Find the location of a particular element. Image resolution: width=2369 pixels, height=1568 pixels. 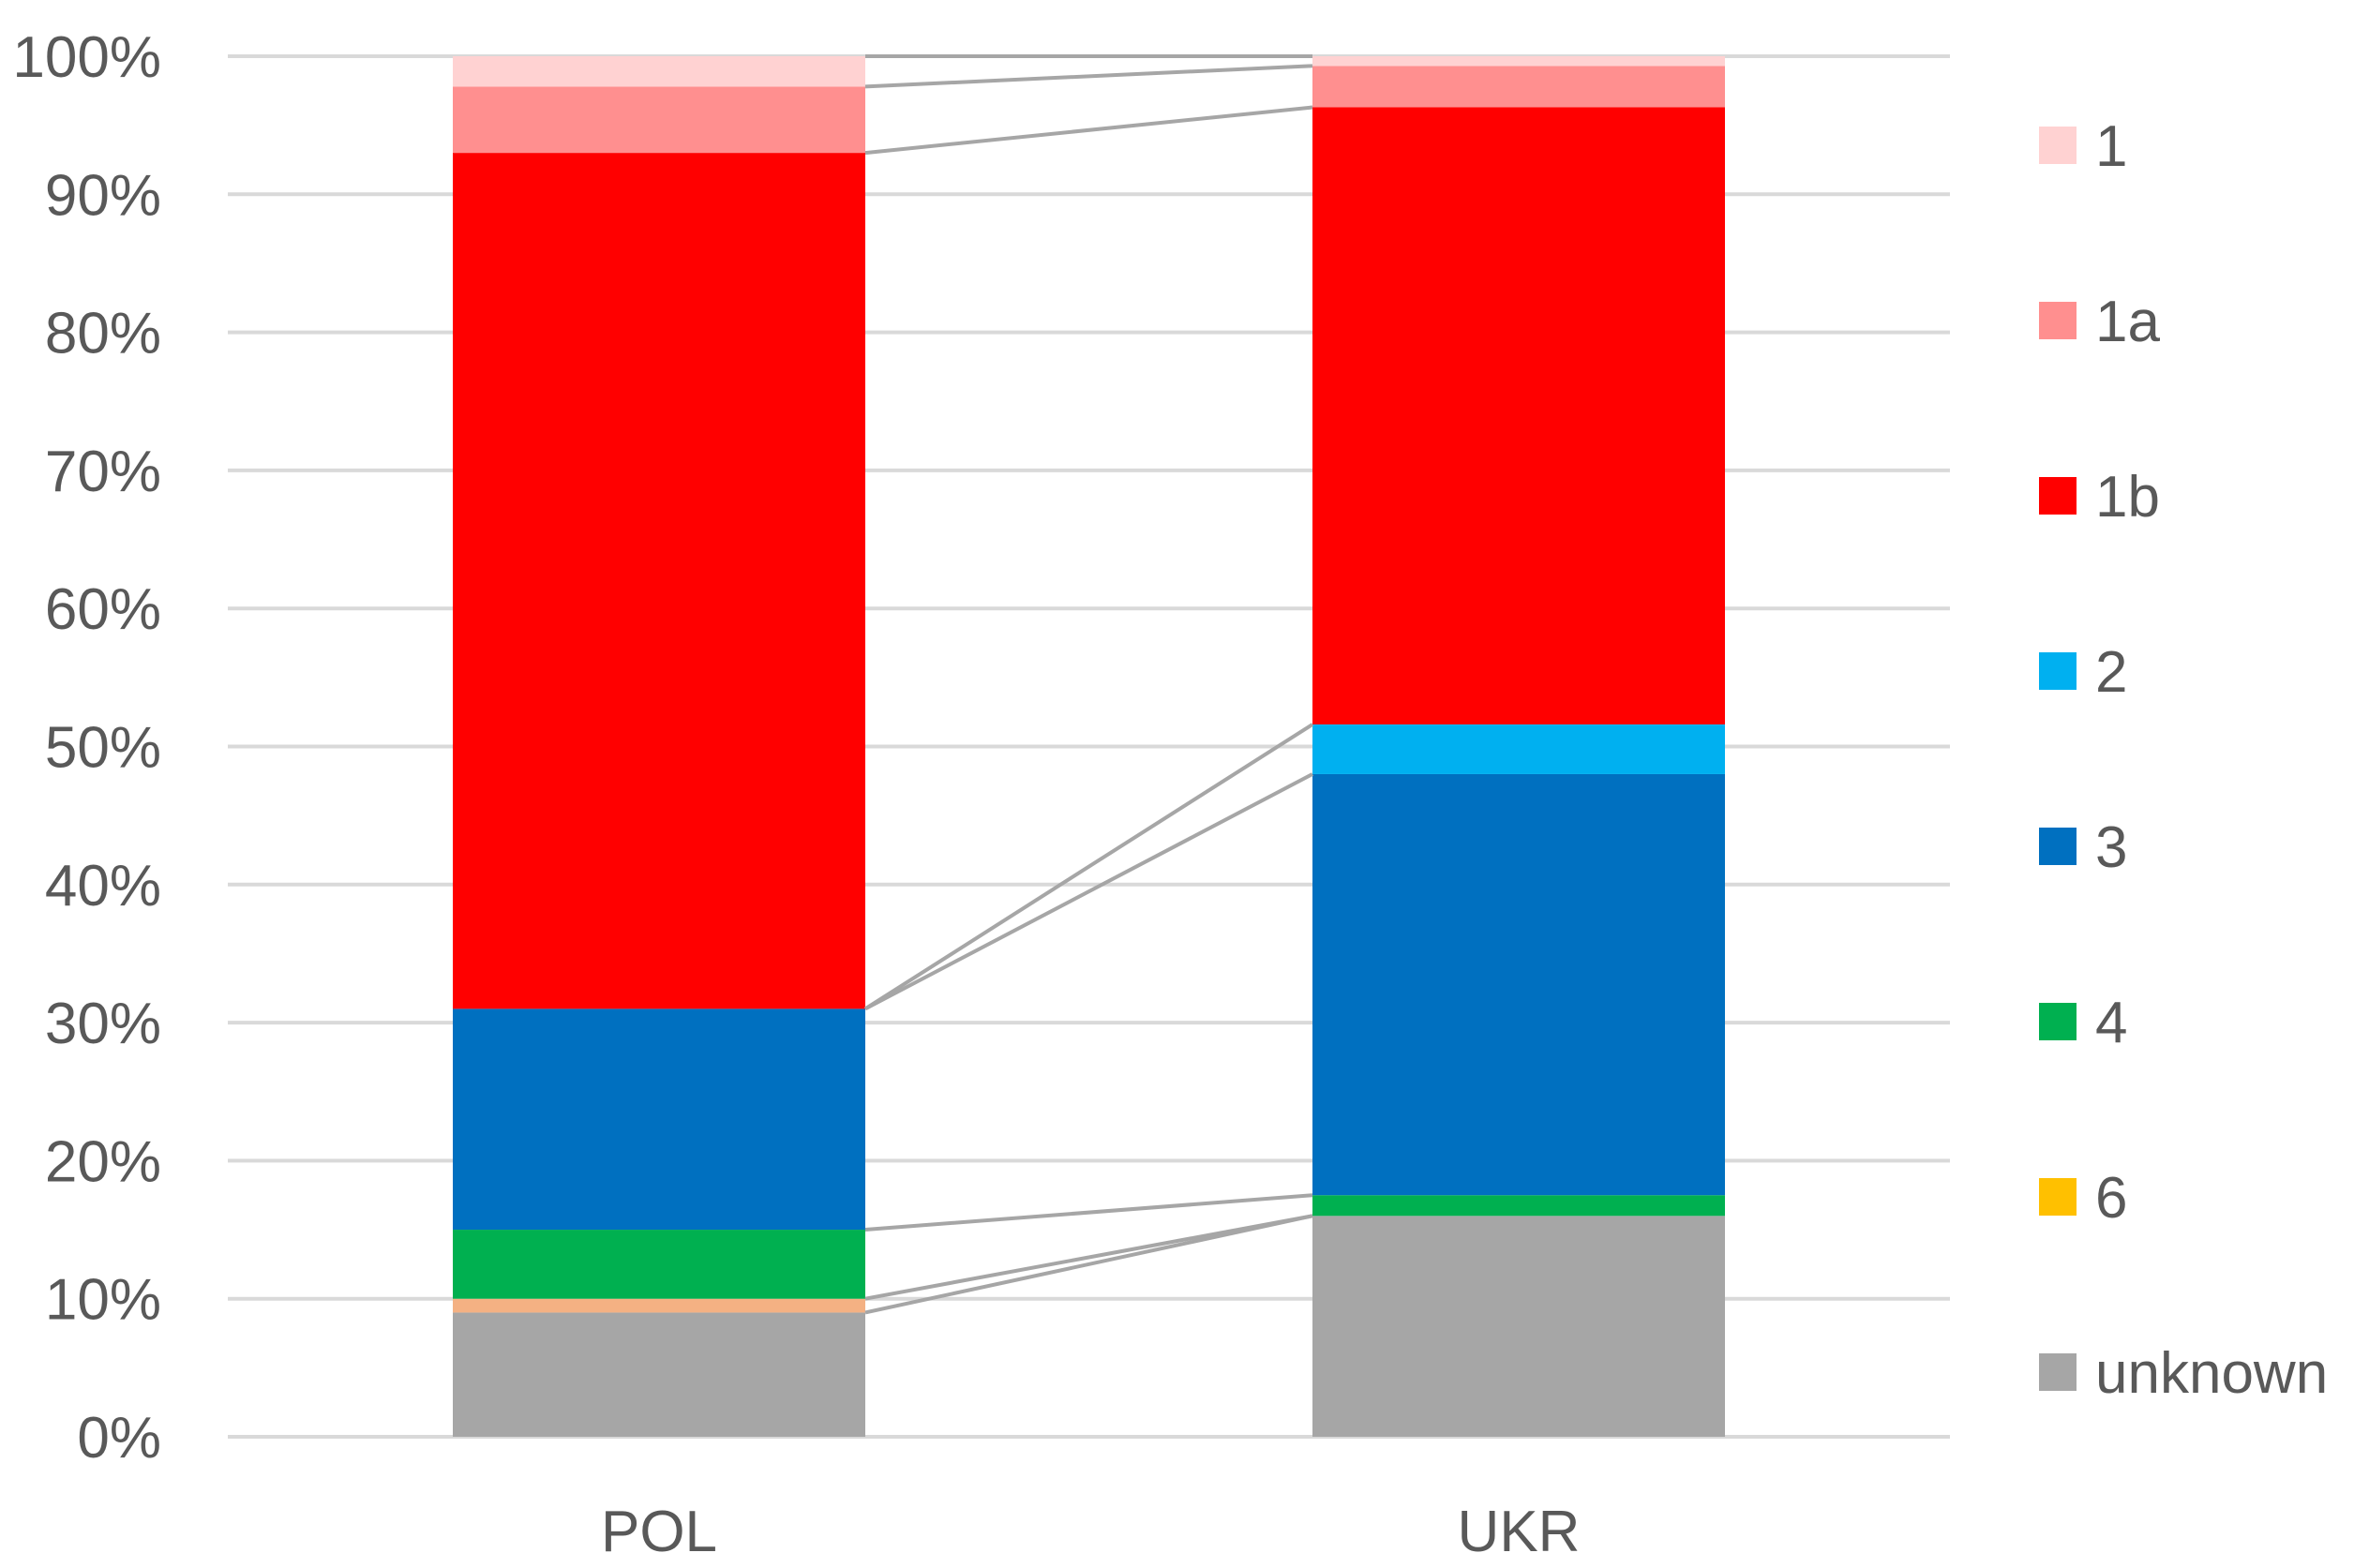

series-line-1a is located at coordinates (1088, 76).